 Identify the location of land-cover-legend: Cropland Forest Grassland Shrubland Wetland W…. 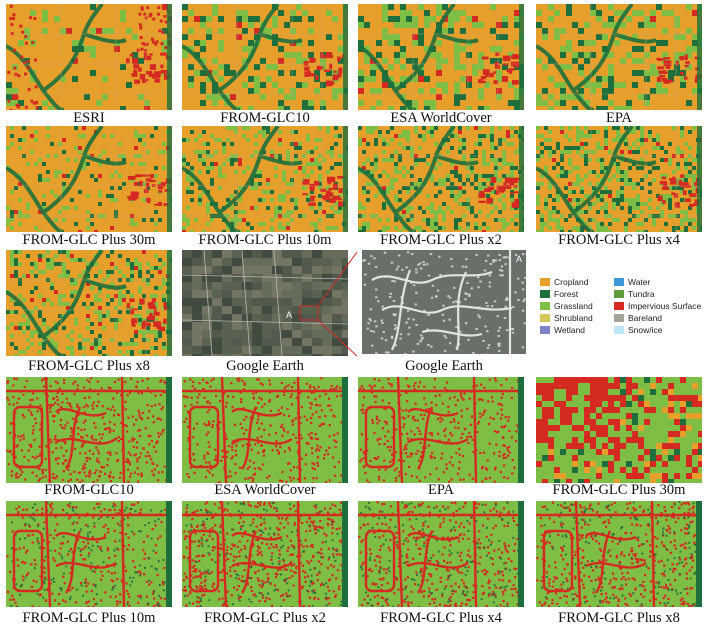
(624, 307).